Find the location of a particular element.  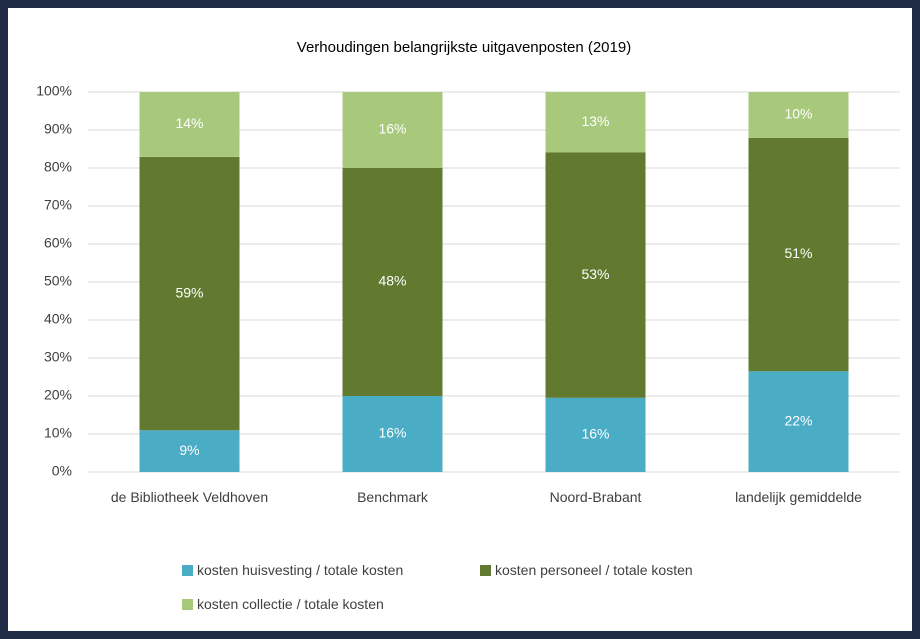

data-label: 48% is located at coordinates (392, 281).